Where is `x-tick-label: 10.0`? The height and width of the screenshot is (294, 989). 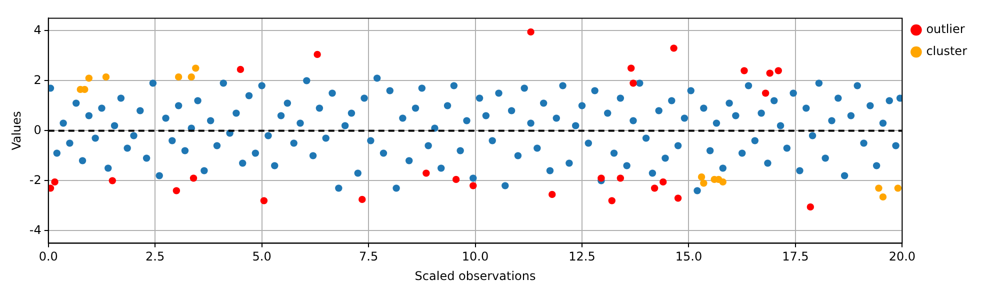 x-tick-label: 10.0 is located at coordinates (475, 257).